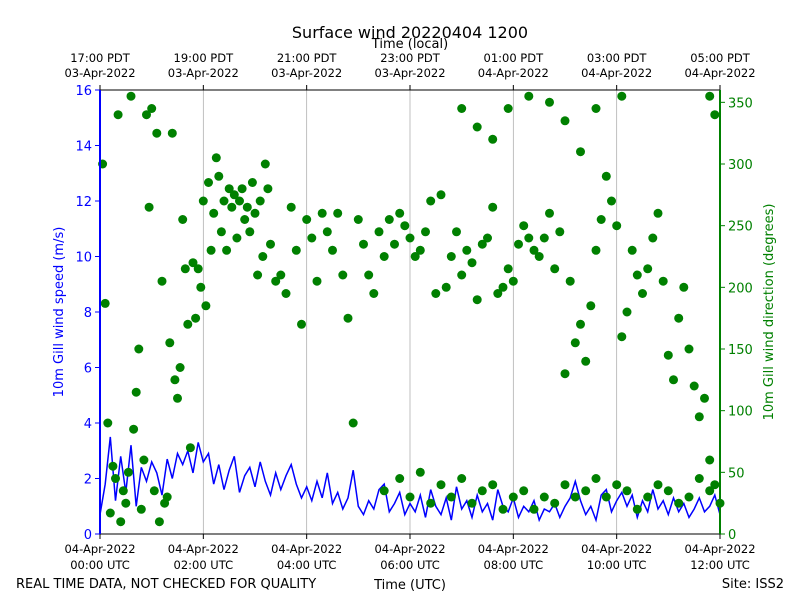 The image size is (800, 600). What do you see at coordinates (410, 58) in the screenshot?
I see `top-tick-time: 23:00 PDT` at bounding box center [410, 58].